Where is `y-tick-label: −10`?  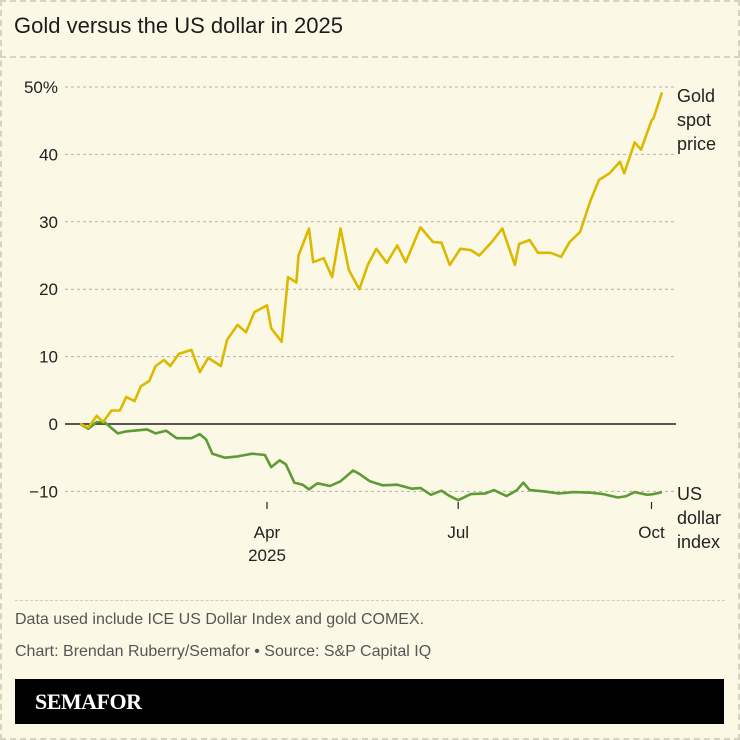 y-tick-label: −10 is located at coordinates (43, 491).